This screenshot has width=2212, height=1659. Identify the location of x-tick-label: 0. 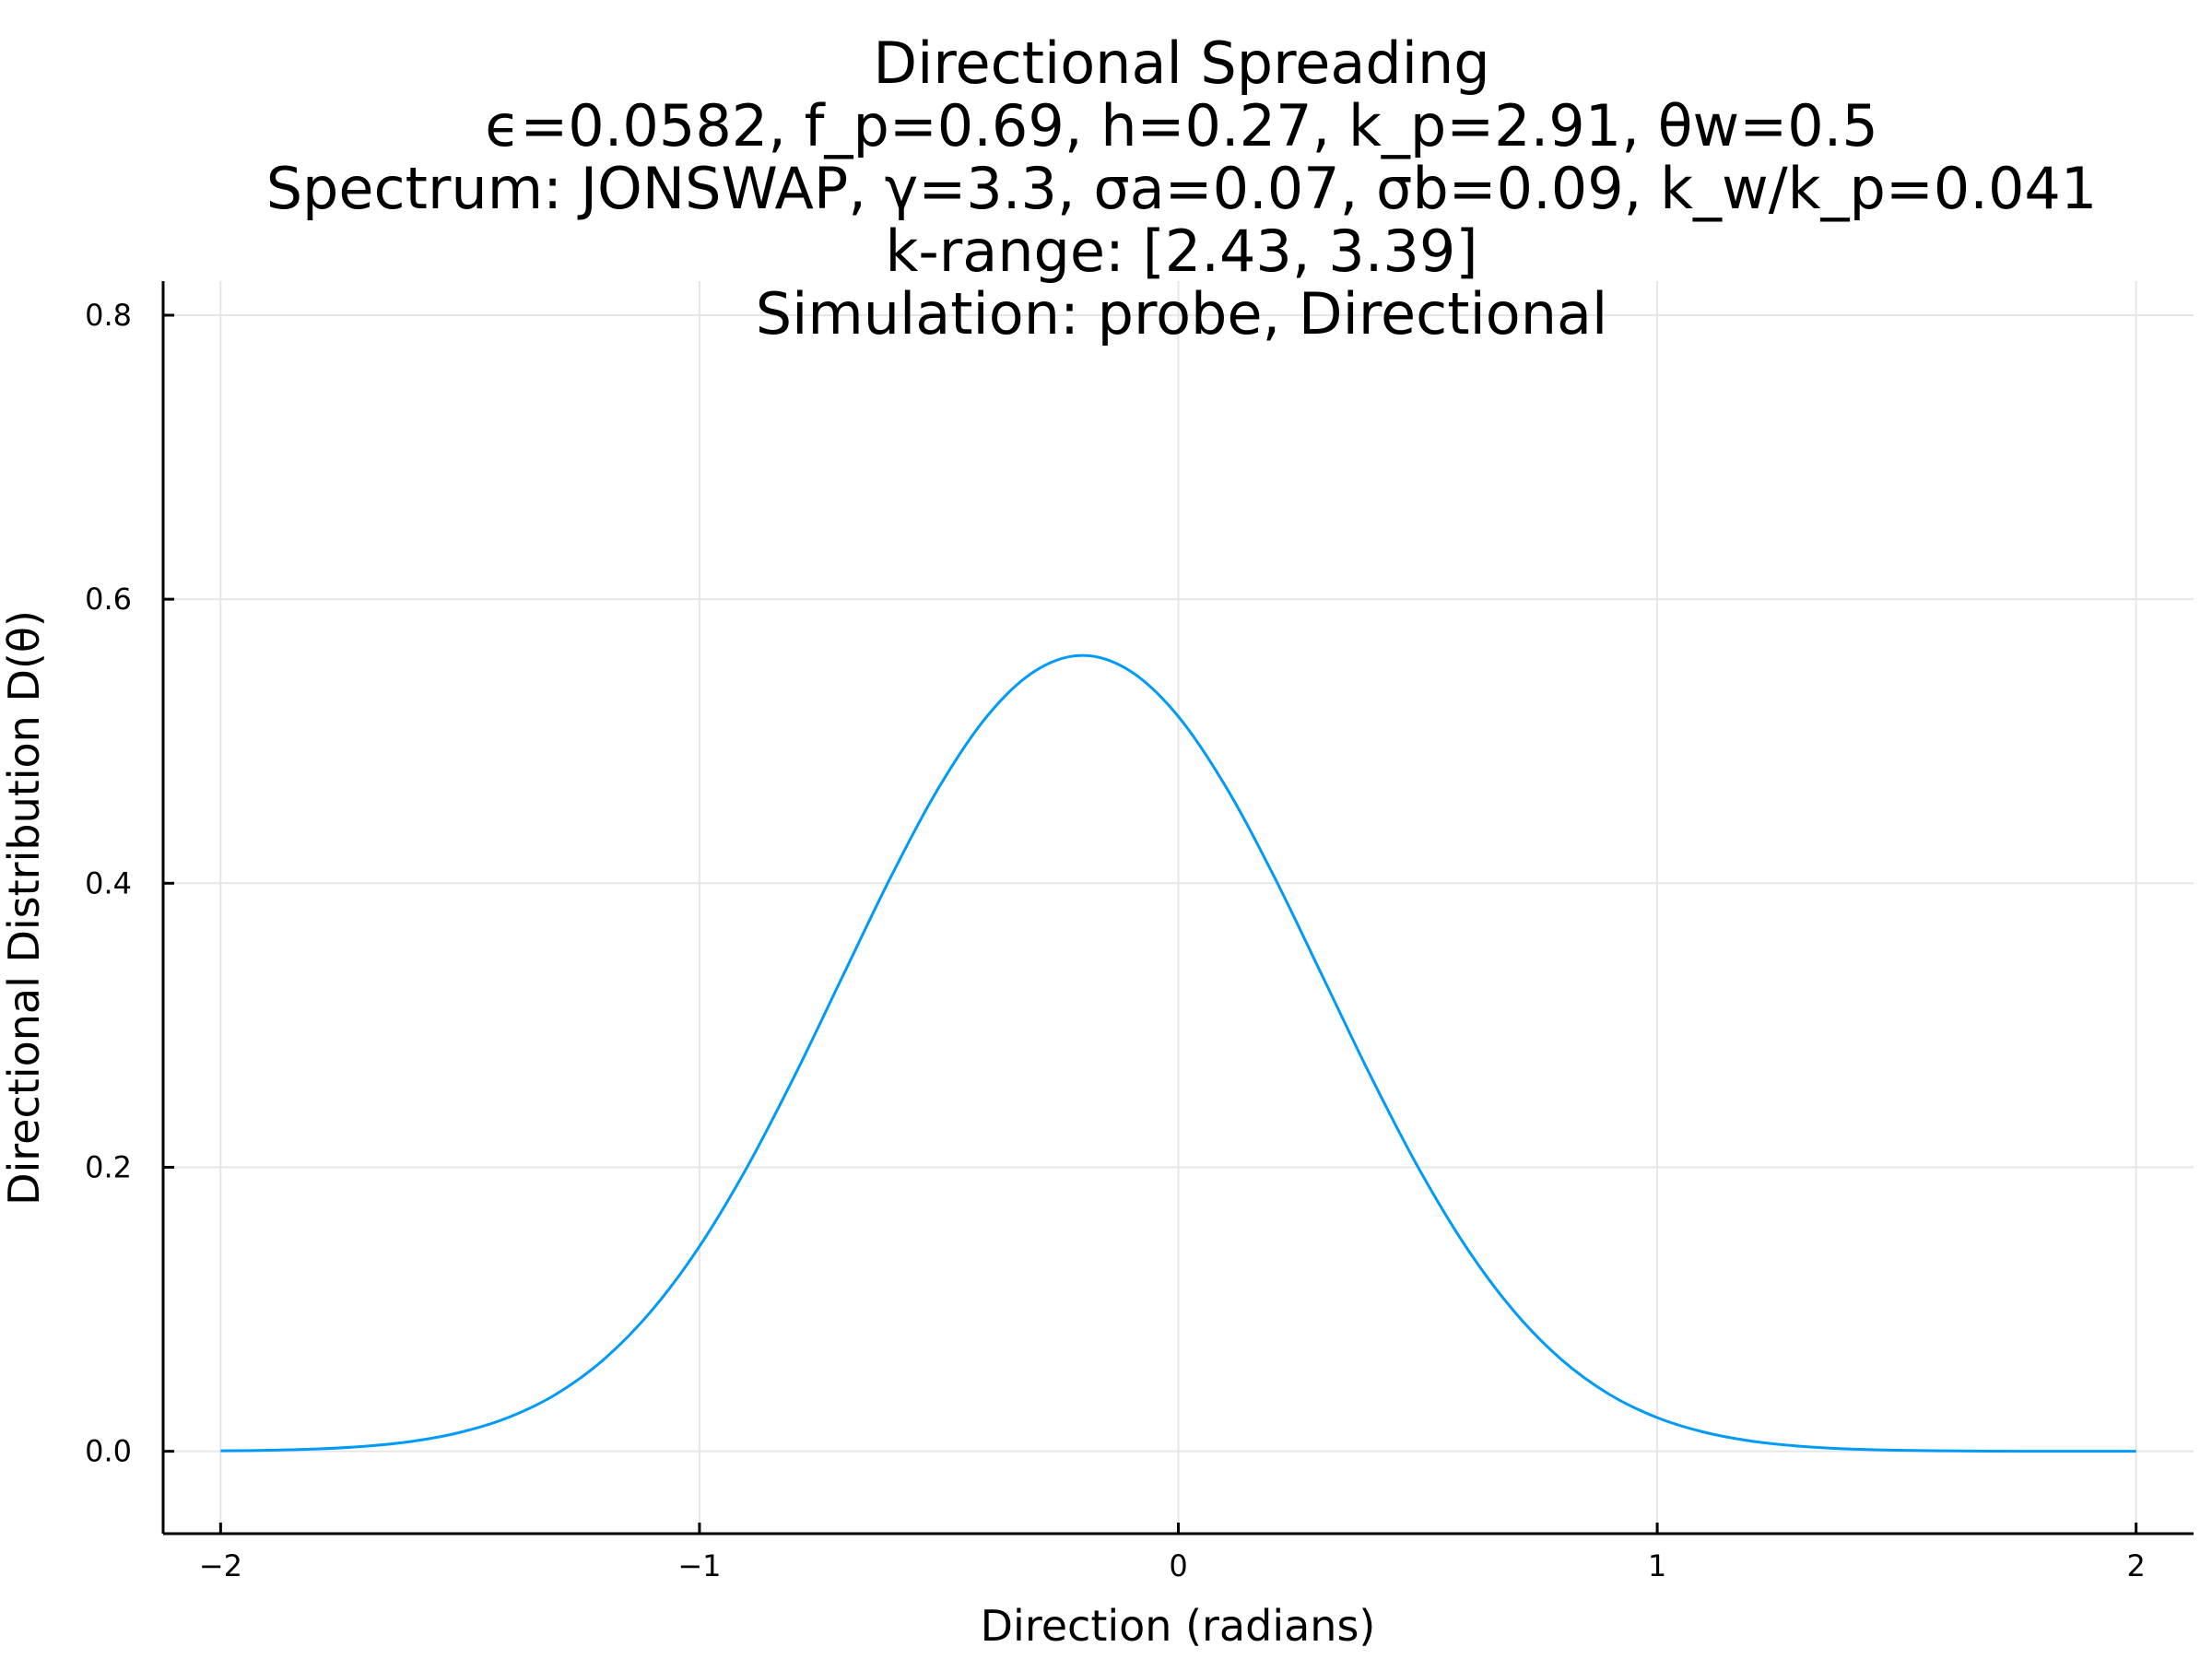
(1178, 1565).